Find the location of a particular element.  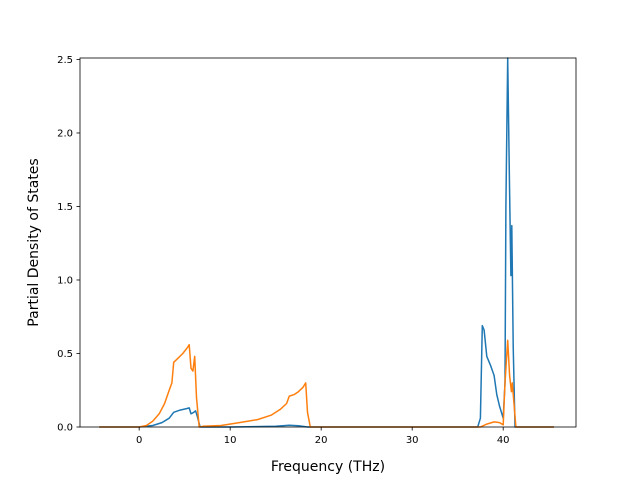

y-axis-label: Partial Density of States is located at coordinates (34, 242).